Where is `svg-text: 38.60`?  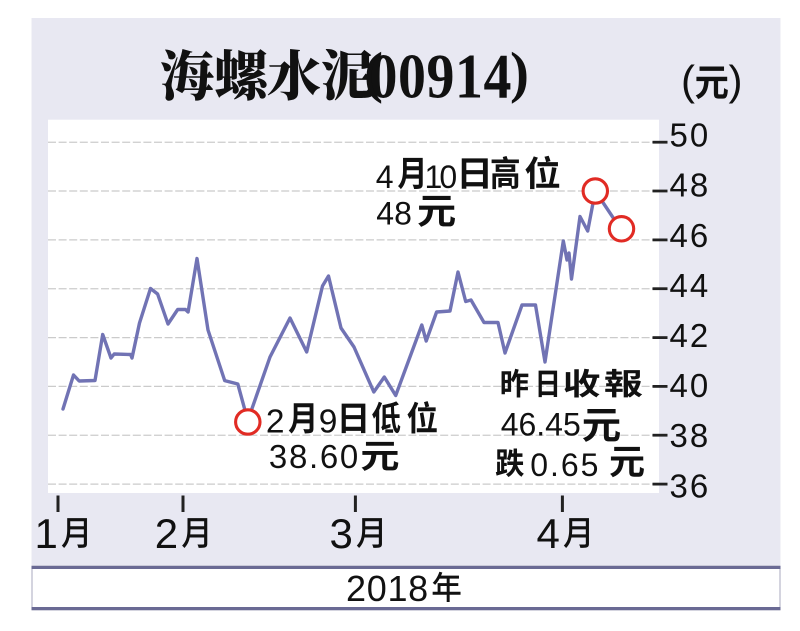 svg-text: 38.60 is located at coordinates (314, 456).